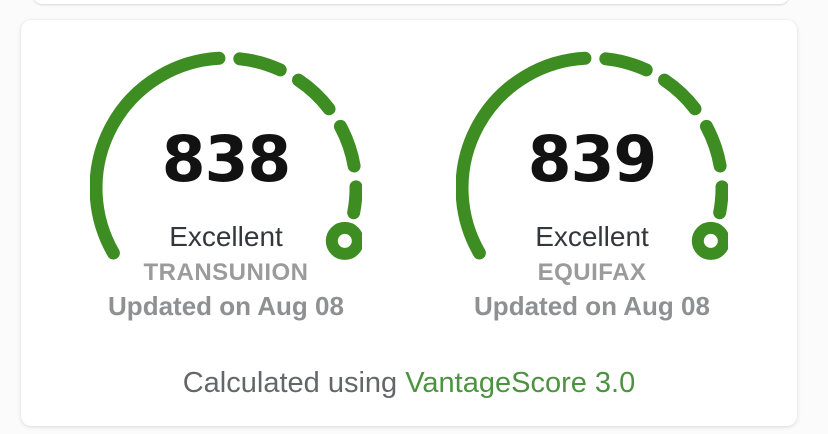  What do you see at coordinates (592, 159) in the screenshot?
I see `score-value: 839` at bounding box center [592, 159].